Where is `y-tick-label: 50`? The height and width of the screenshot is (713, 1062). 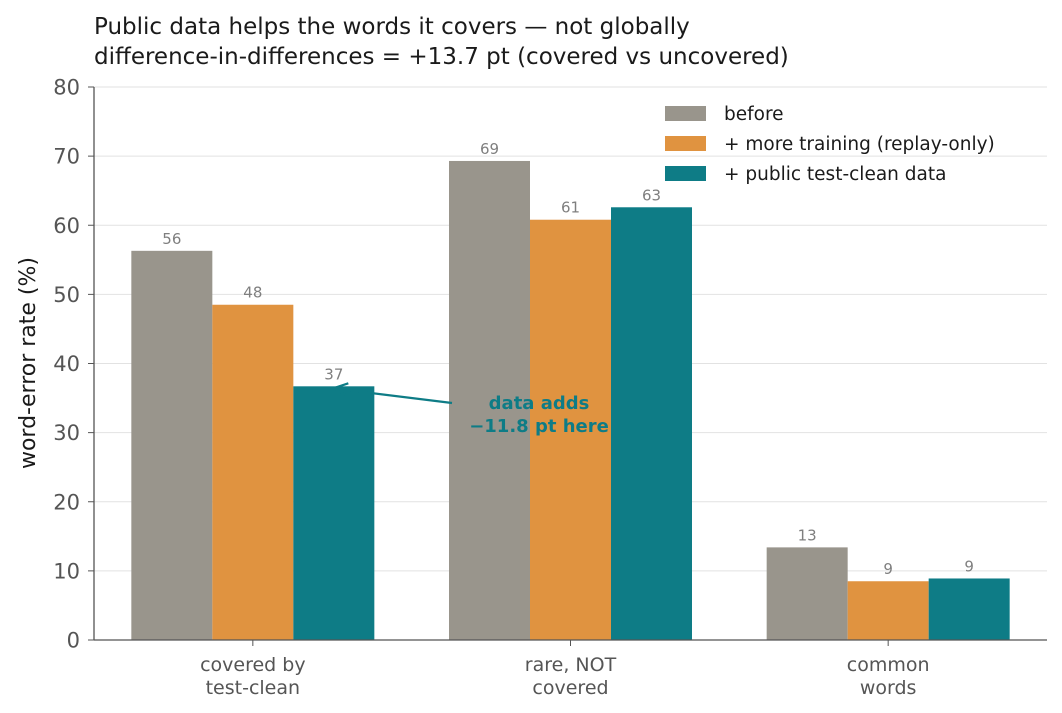 y-tick-label: 50 is located at coordinates (66, 295).